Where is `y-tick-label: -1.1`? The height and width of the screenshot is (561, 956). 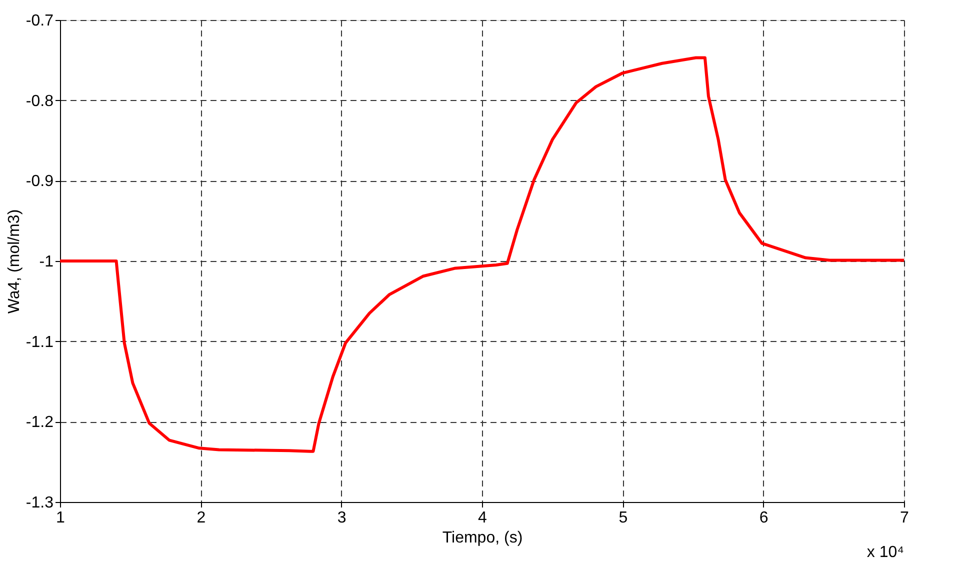
y-tick-label: -1.1 is located at coordinates (40, 342).